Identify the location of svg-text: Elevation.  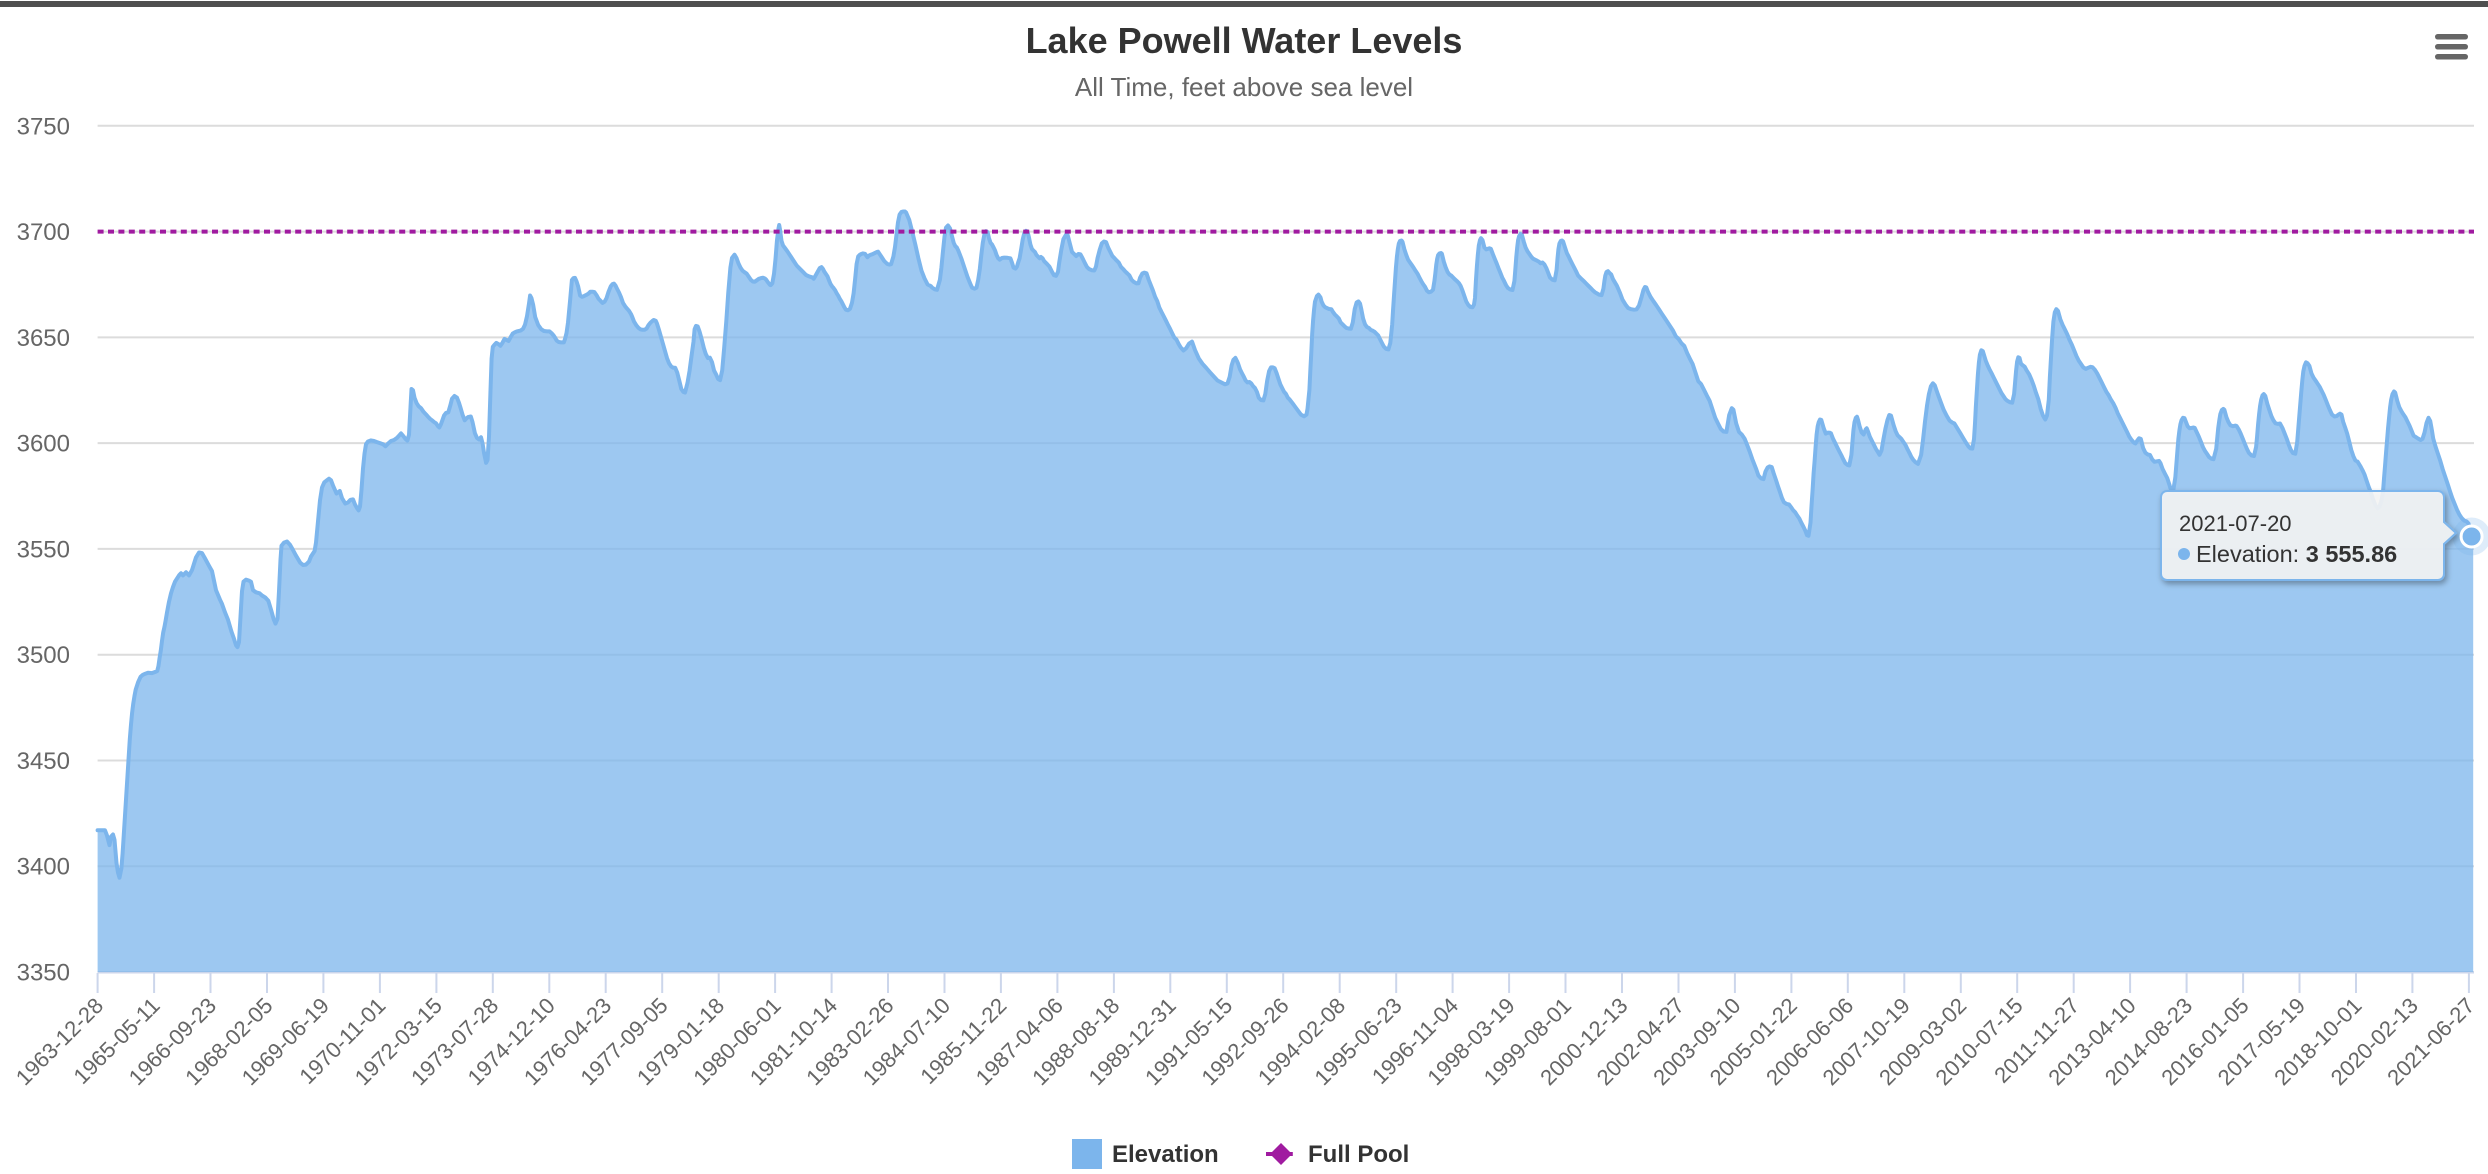
(1165, 1154).